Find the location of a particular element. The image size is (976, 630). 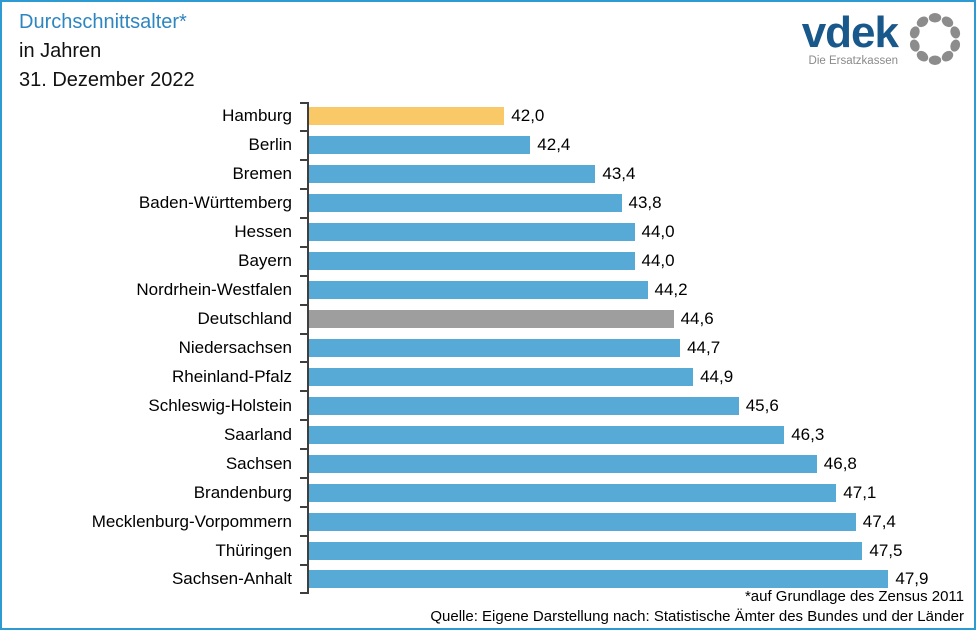

bar-row: Brandenburg 47,1 is located at coordinates (488, 492).